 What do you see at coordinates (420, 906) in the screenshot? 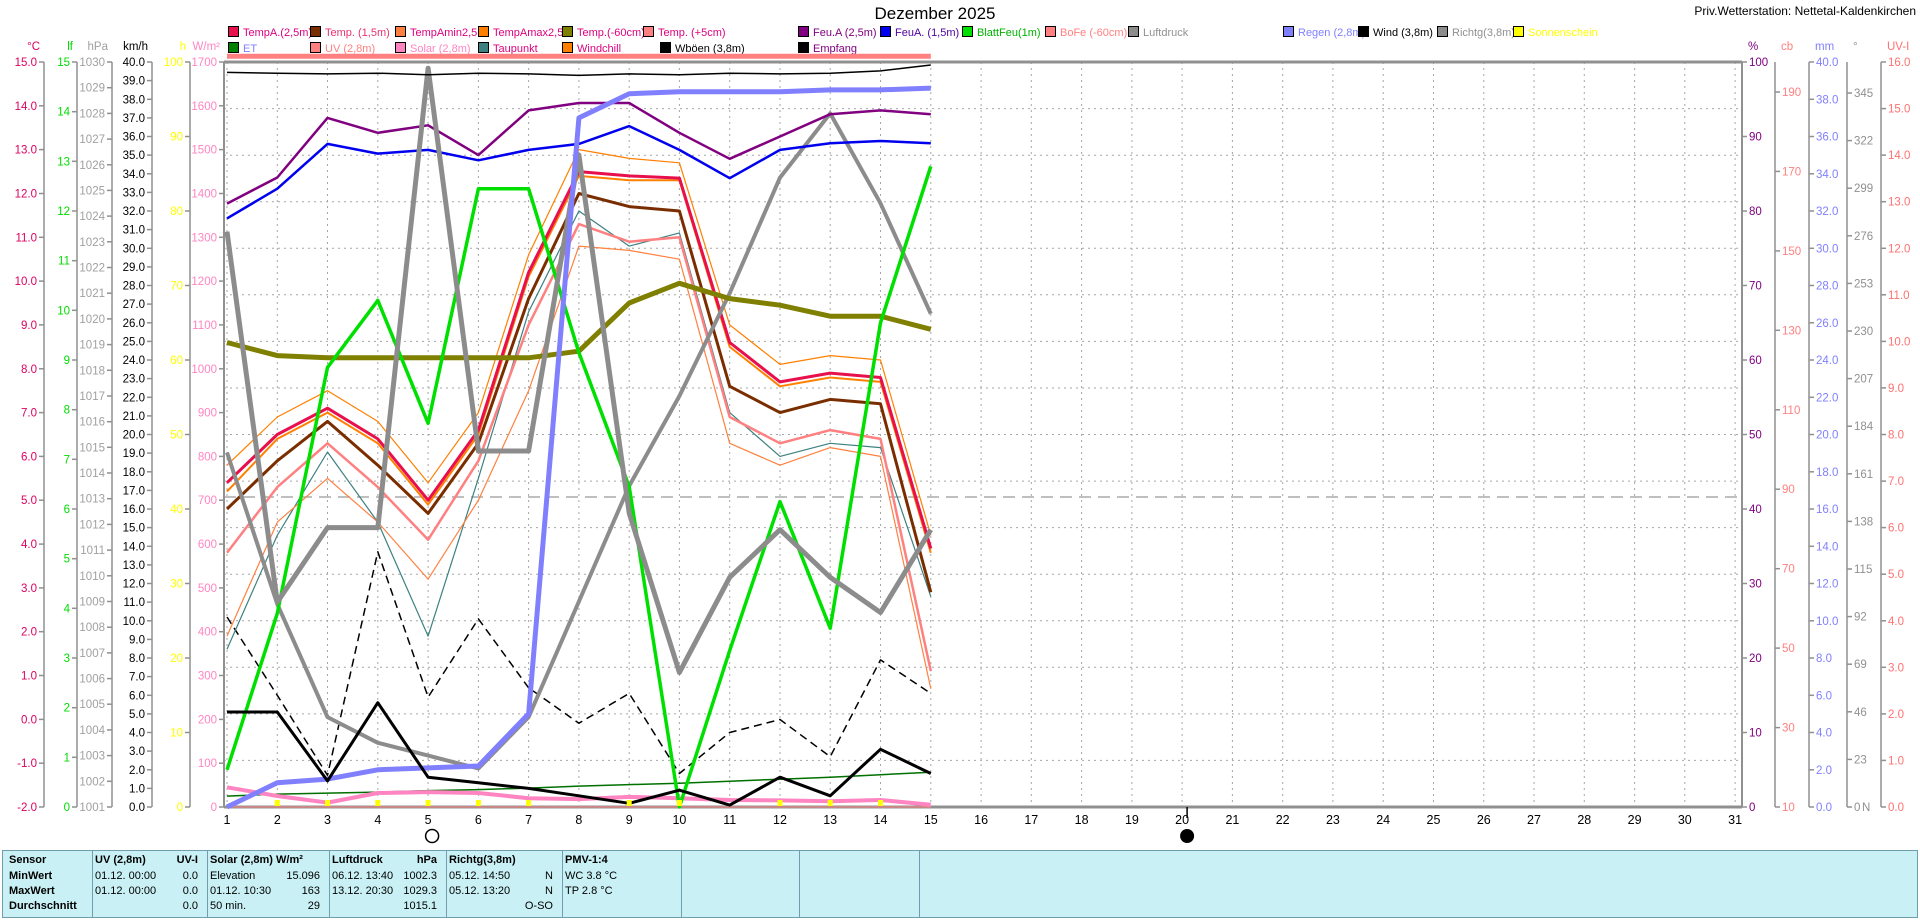
I see `table-cell: 1015.1` at bounding box center [420, 906].